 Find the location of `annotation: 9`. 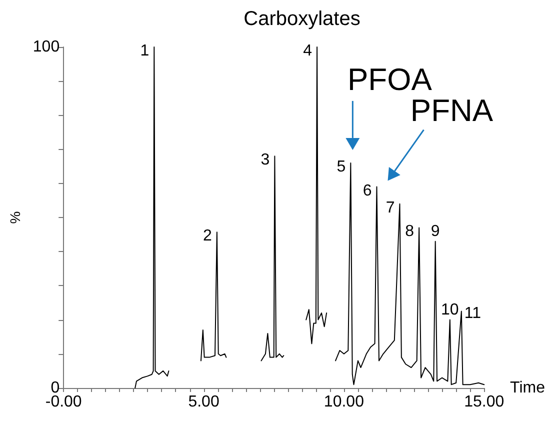

annotation: 9 is located at coordinates (435, 231).